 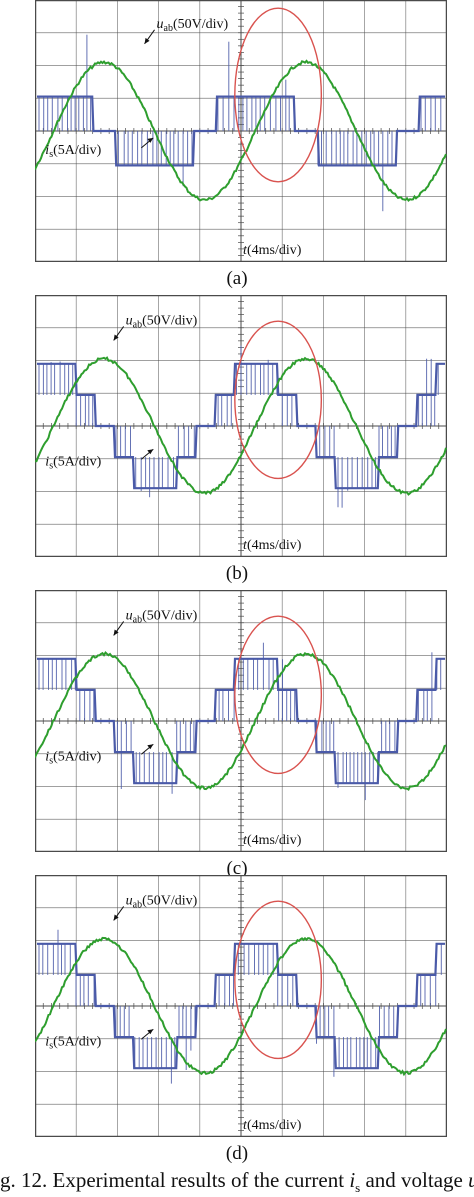 What do you see at coordinates (237, 868) in the screenshot?
I see `panel-label-c: (c)` at bounding box center [237, 868].